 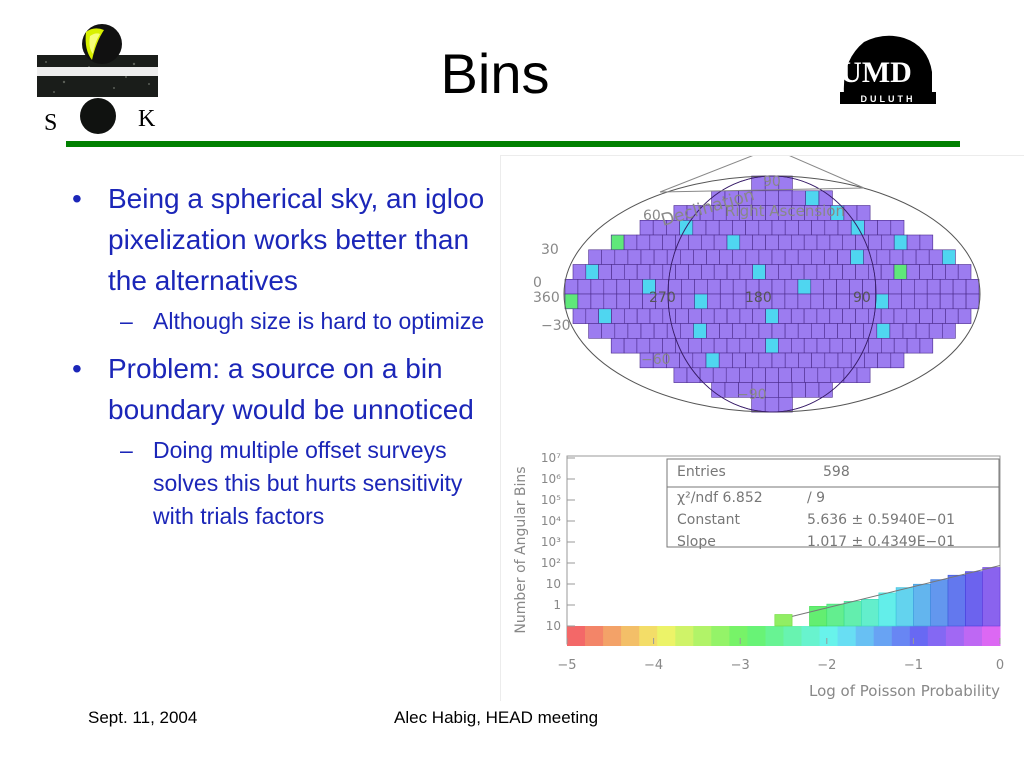 I want to click on umd-duluth-text: DULUTH, so click(x=888, y=99).